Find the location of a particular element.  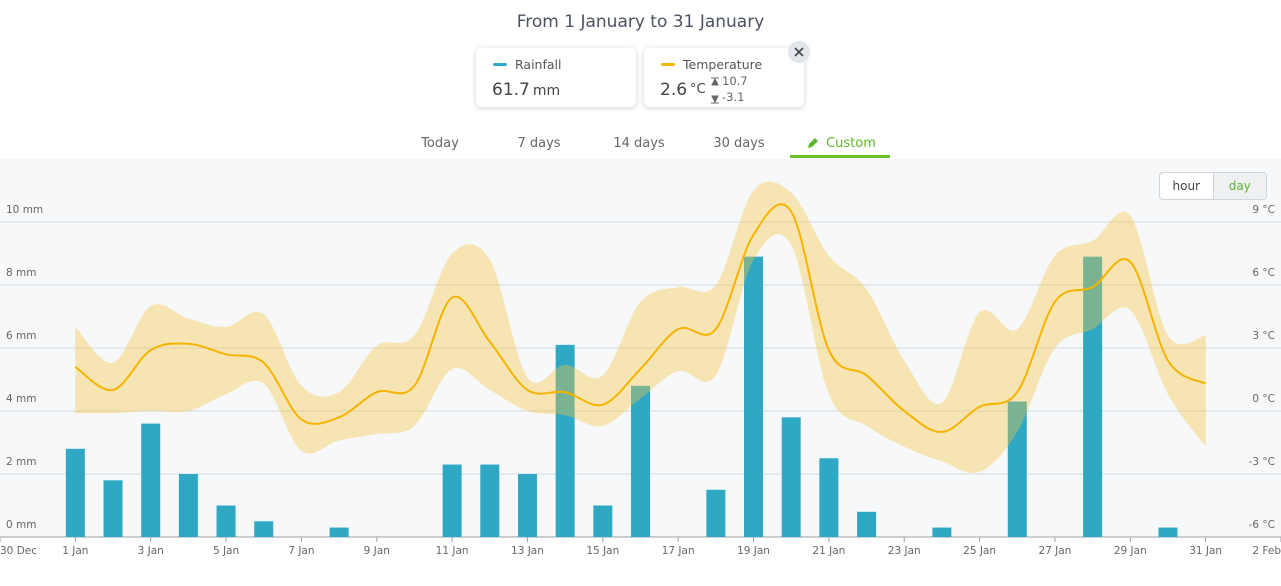

card-unit: °C is located at coordinates (698, 89).